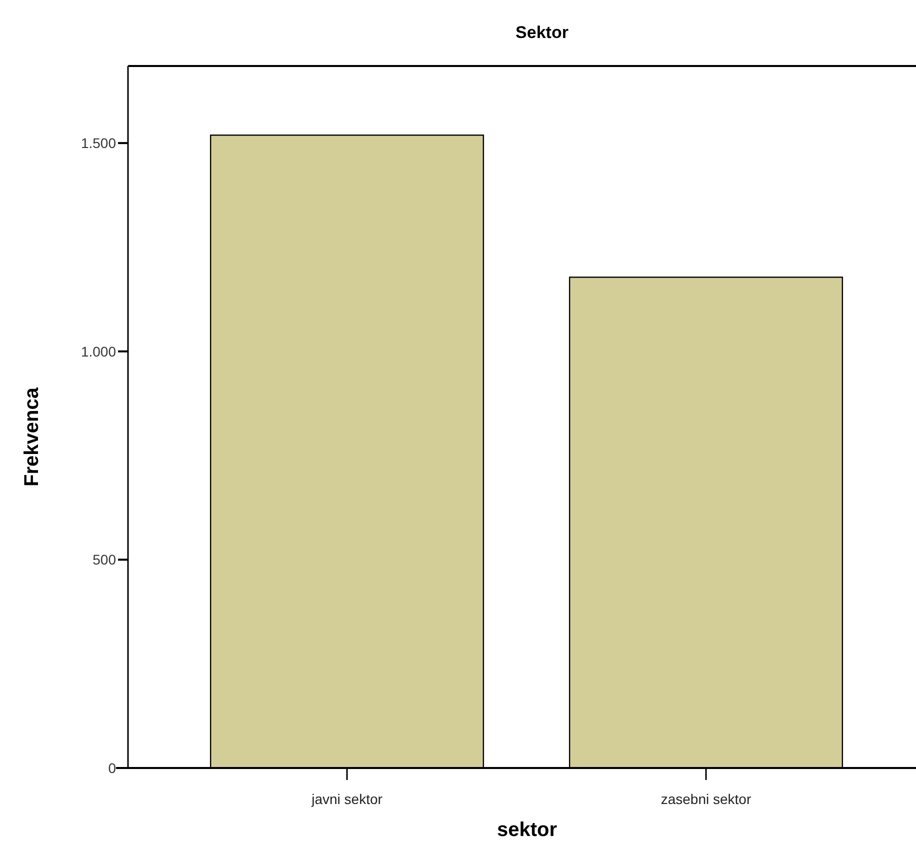  Describe the element at coordinates (104, 560) in the screenshot. I see `y-tick-label: 500` at that location.